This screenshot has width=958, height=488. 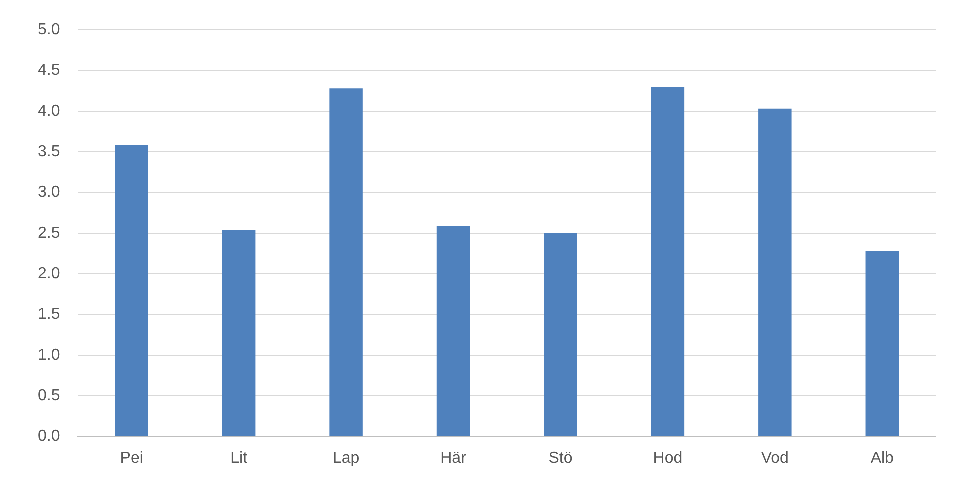 I want to click on y-tick-label: 0.0, so click(x=49, y=437).